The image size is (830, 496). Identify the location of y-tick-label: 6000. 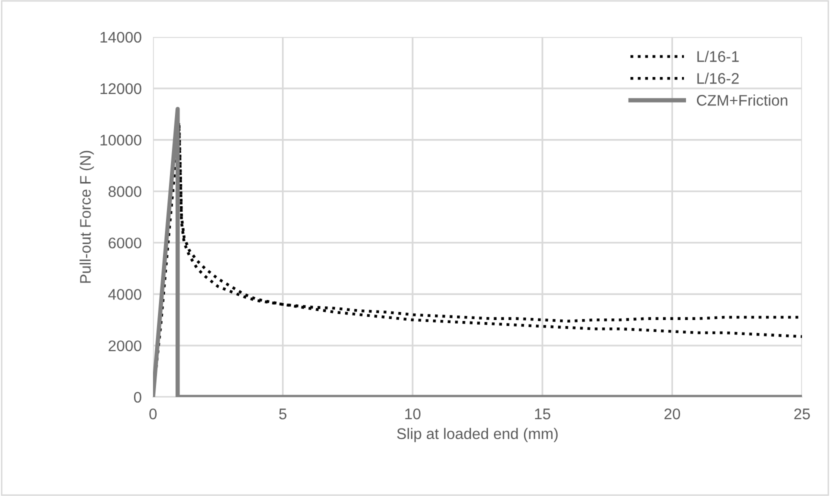
(125, 243).